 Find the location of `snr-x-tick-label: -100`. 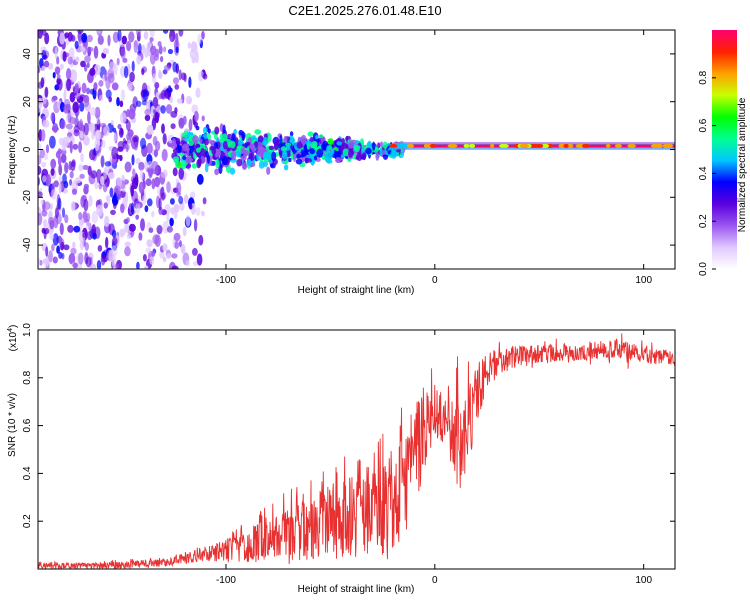

snr-x-tick-label: -100 is located at coordinates (226, 580).